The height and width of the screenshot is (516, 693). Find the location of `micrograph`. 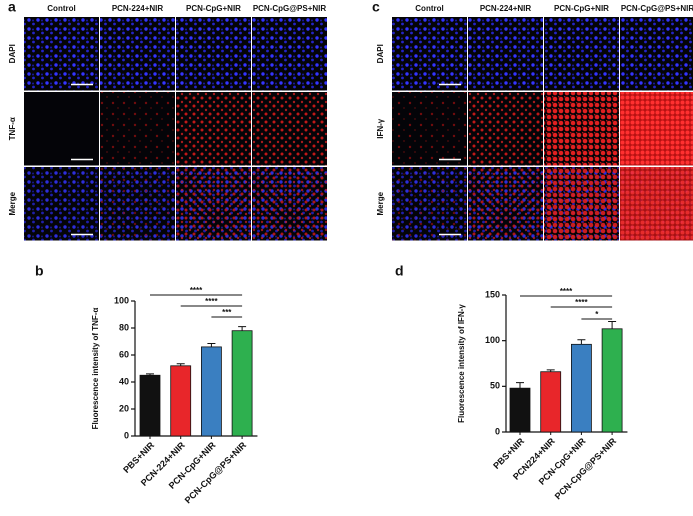

micrograph is located at coordinates (61, 129).